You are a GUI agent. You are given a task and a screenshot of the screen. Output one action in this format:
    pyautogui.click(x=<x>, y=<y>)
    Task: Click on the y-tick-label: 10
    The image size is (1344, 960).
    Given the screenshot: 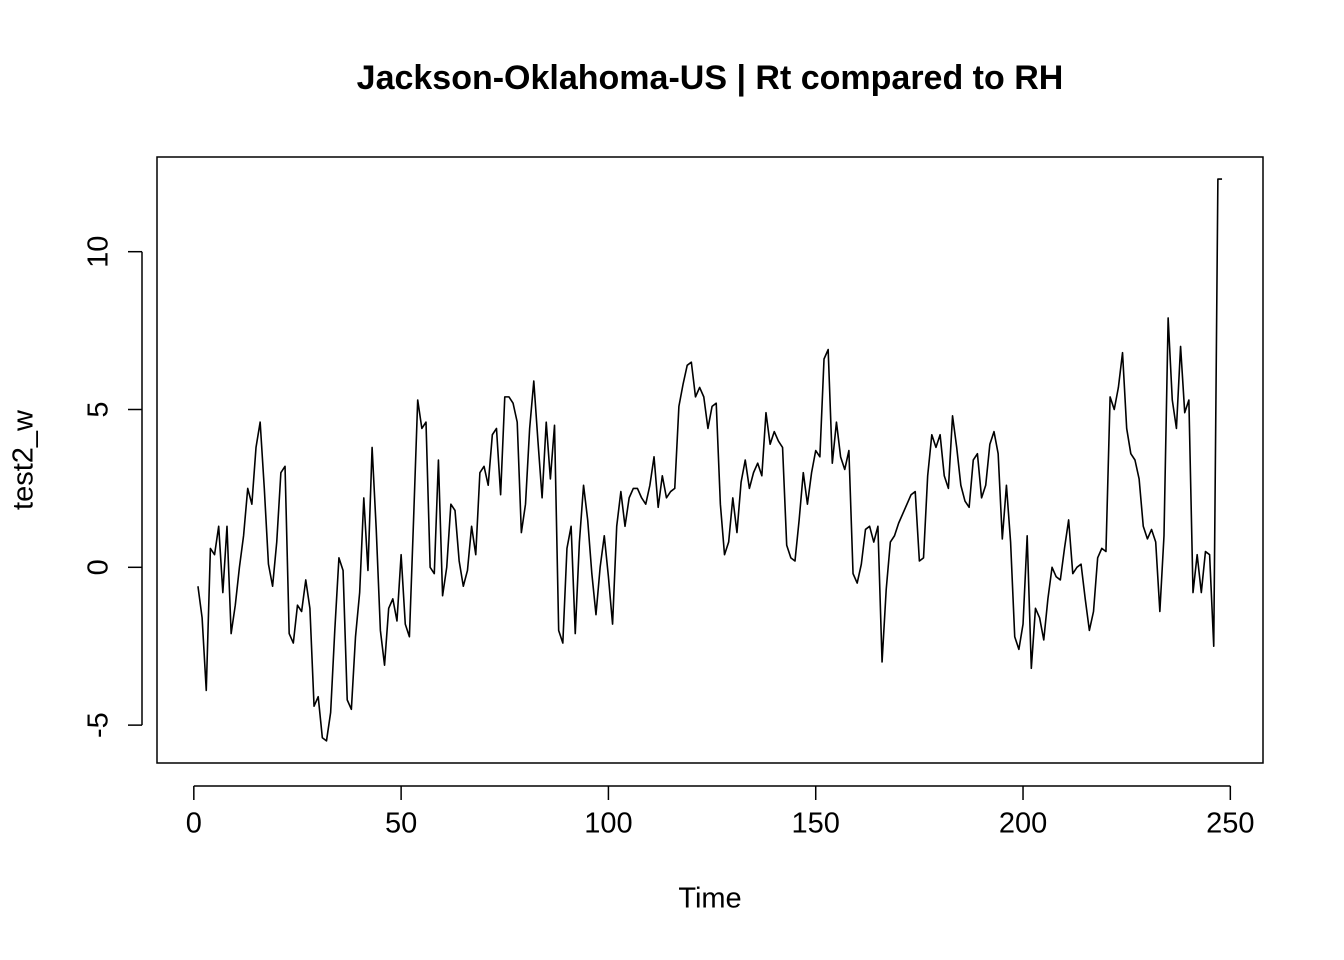 What is the action you would take?
    pyautogui.click(x=99, y=252)
    